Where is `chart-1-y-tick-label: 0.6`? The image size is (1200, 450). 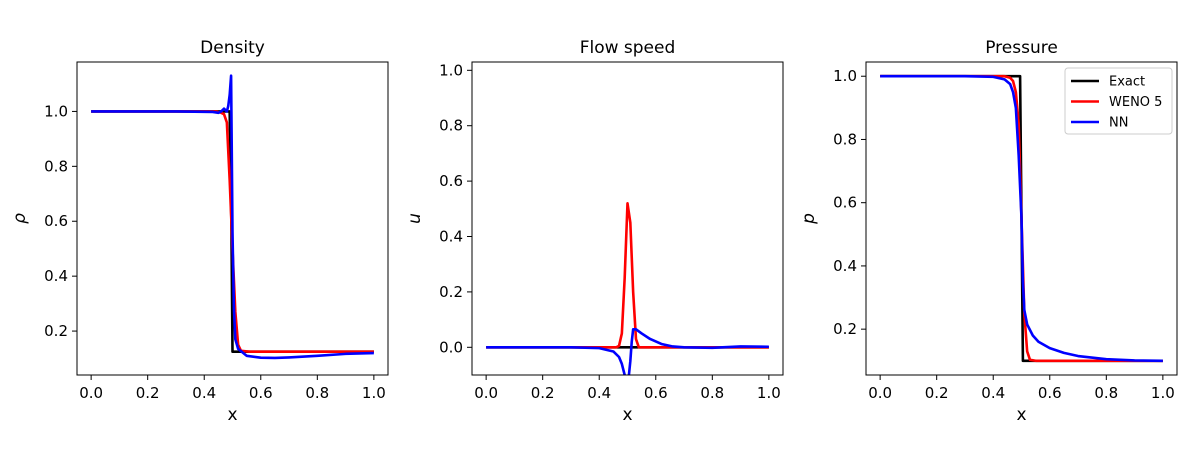 chart-1-y-tick-label: 0.6 is located at coordinates (56, 221).